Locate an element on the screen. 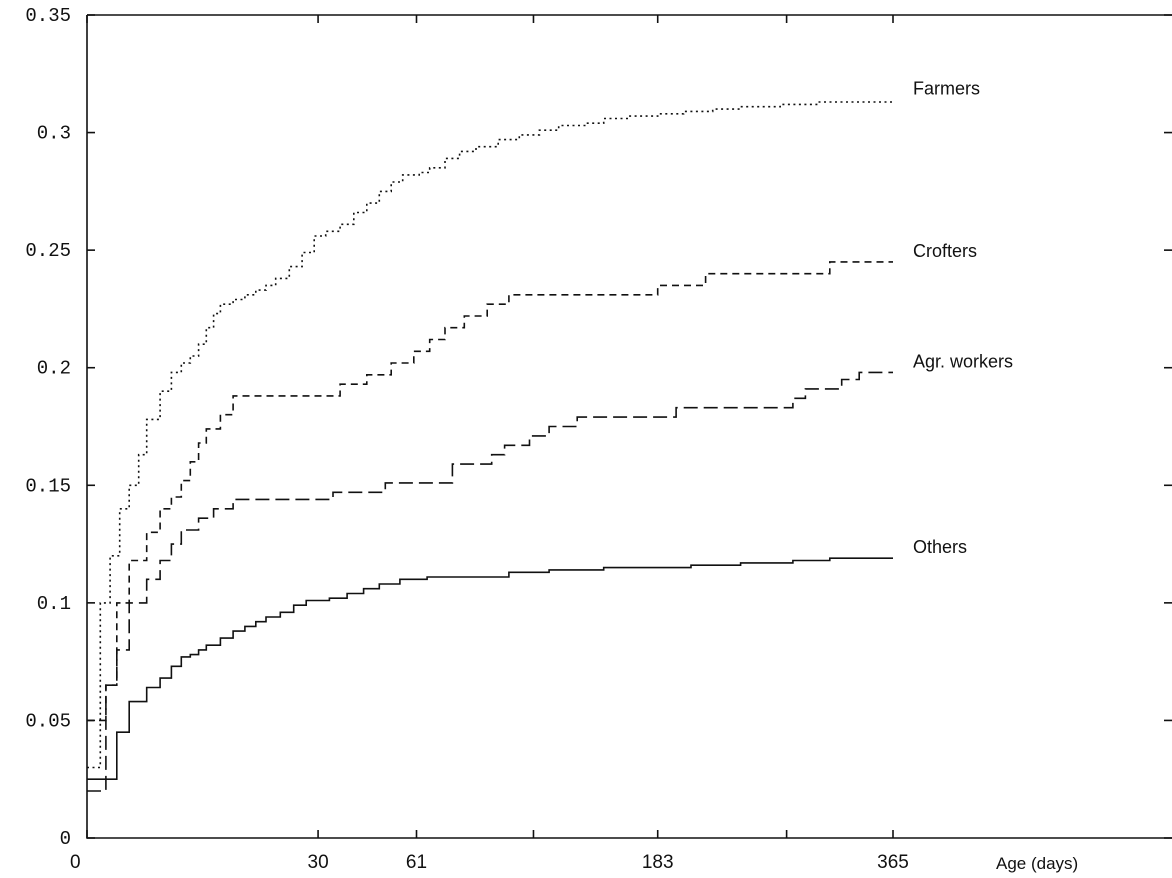 The height and width of the screenshot is (878, 1172). series-label-farmers: Farmers is located at coordinates (946, 89).